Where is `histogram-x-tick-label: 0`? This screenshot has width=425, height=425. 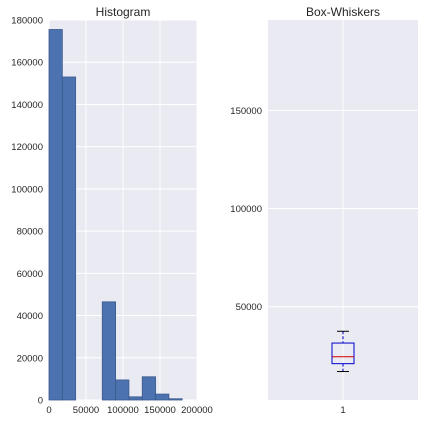
histogram-x-tick-label: 0 is located at coordinates (48, 410).